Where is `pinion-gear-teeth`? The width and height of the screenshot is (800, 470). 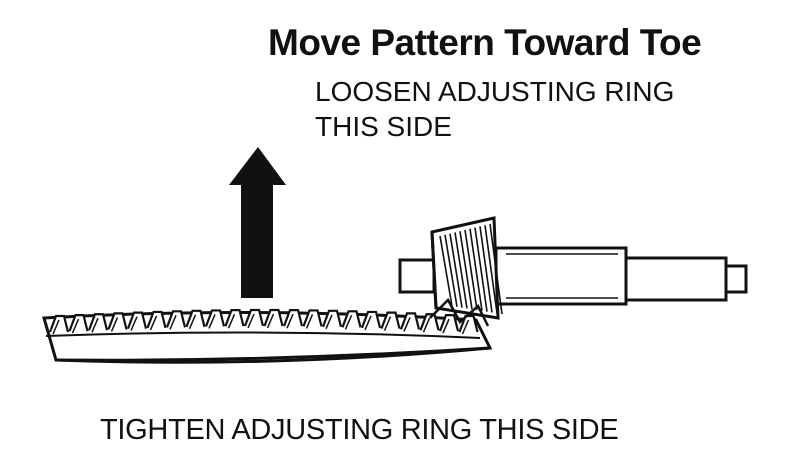 pinion-gear-teeth is located at coordinates (471, 269).